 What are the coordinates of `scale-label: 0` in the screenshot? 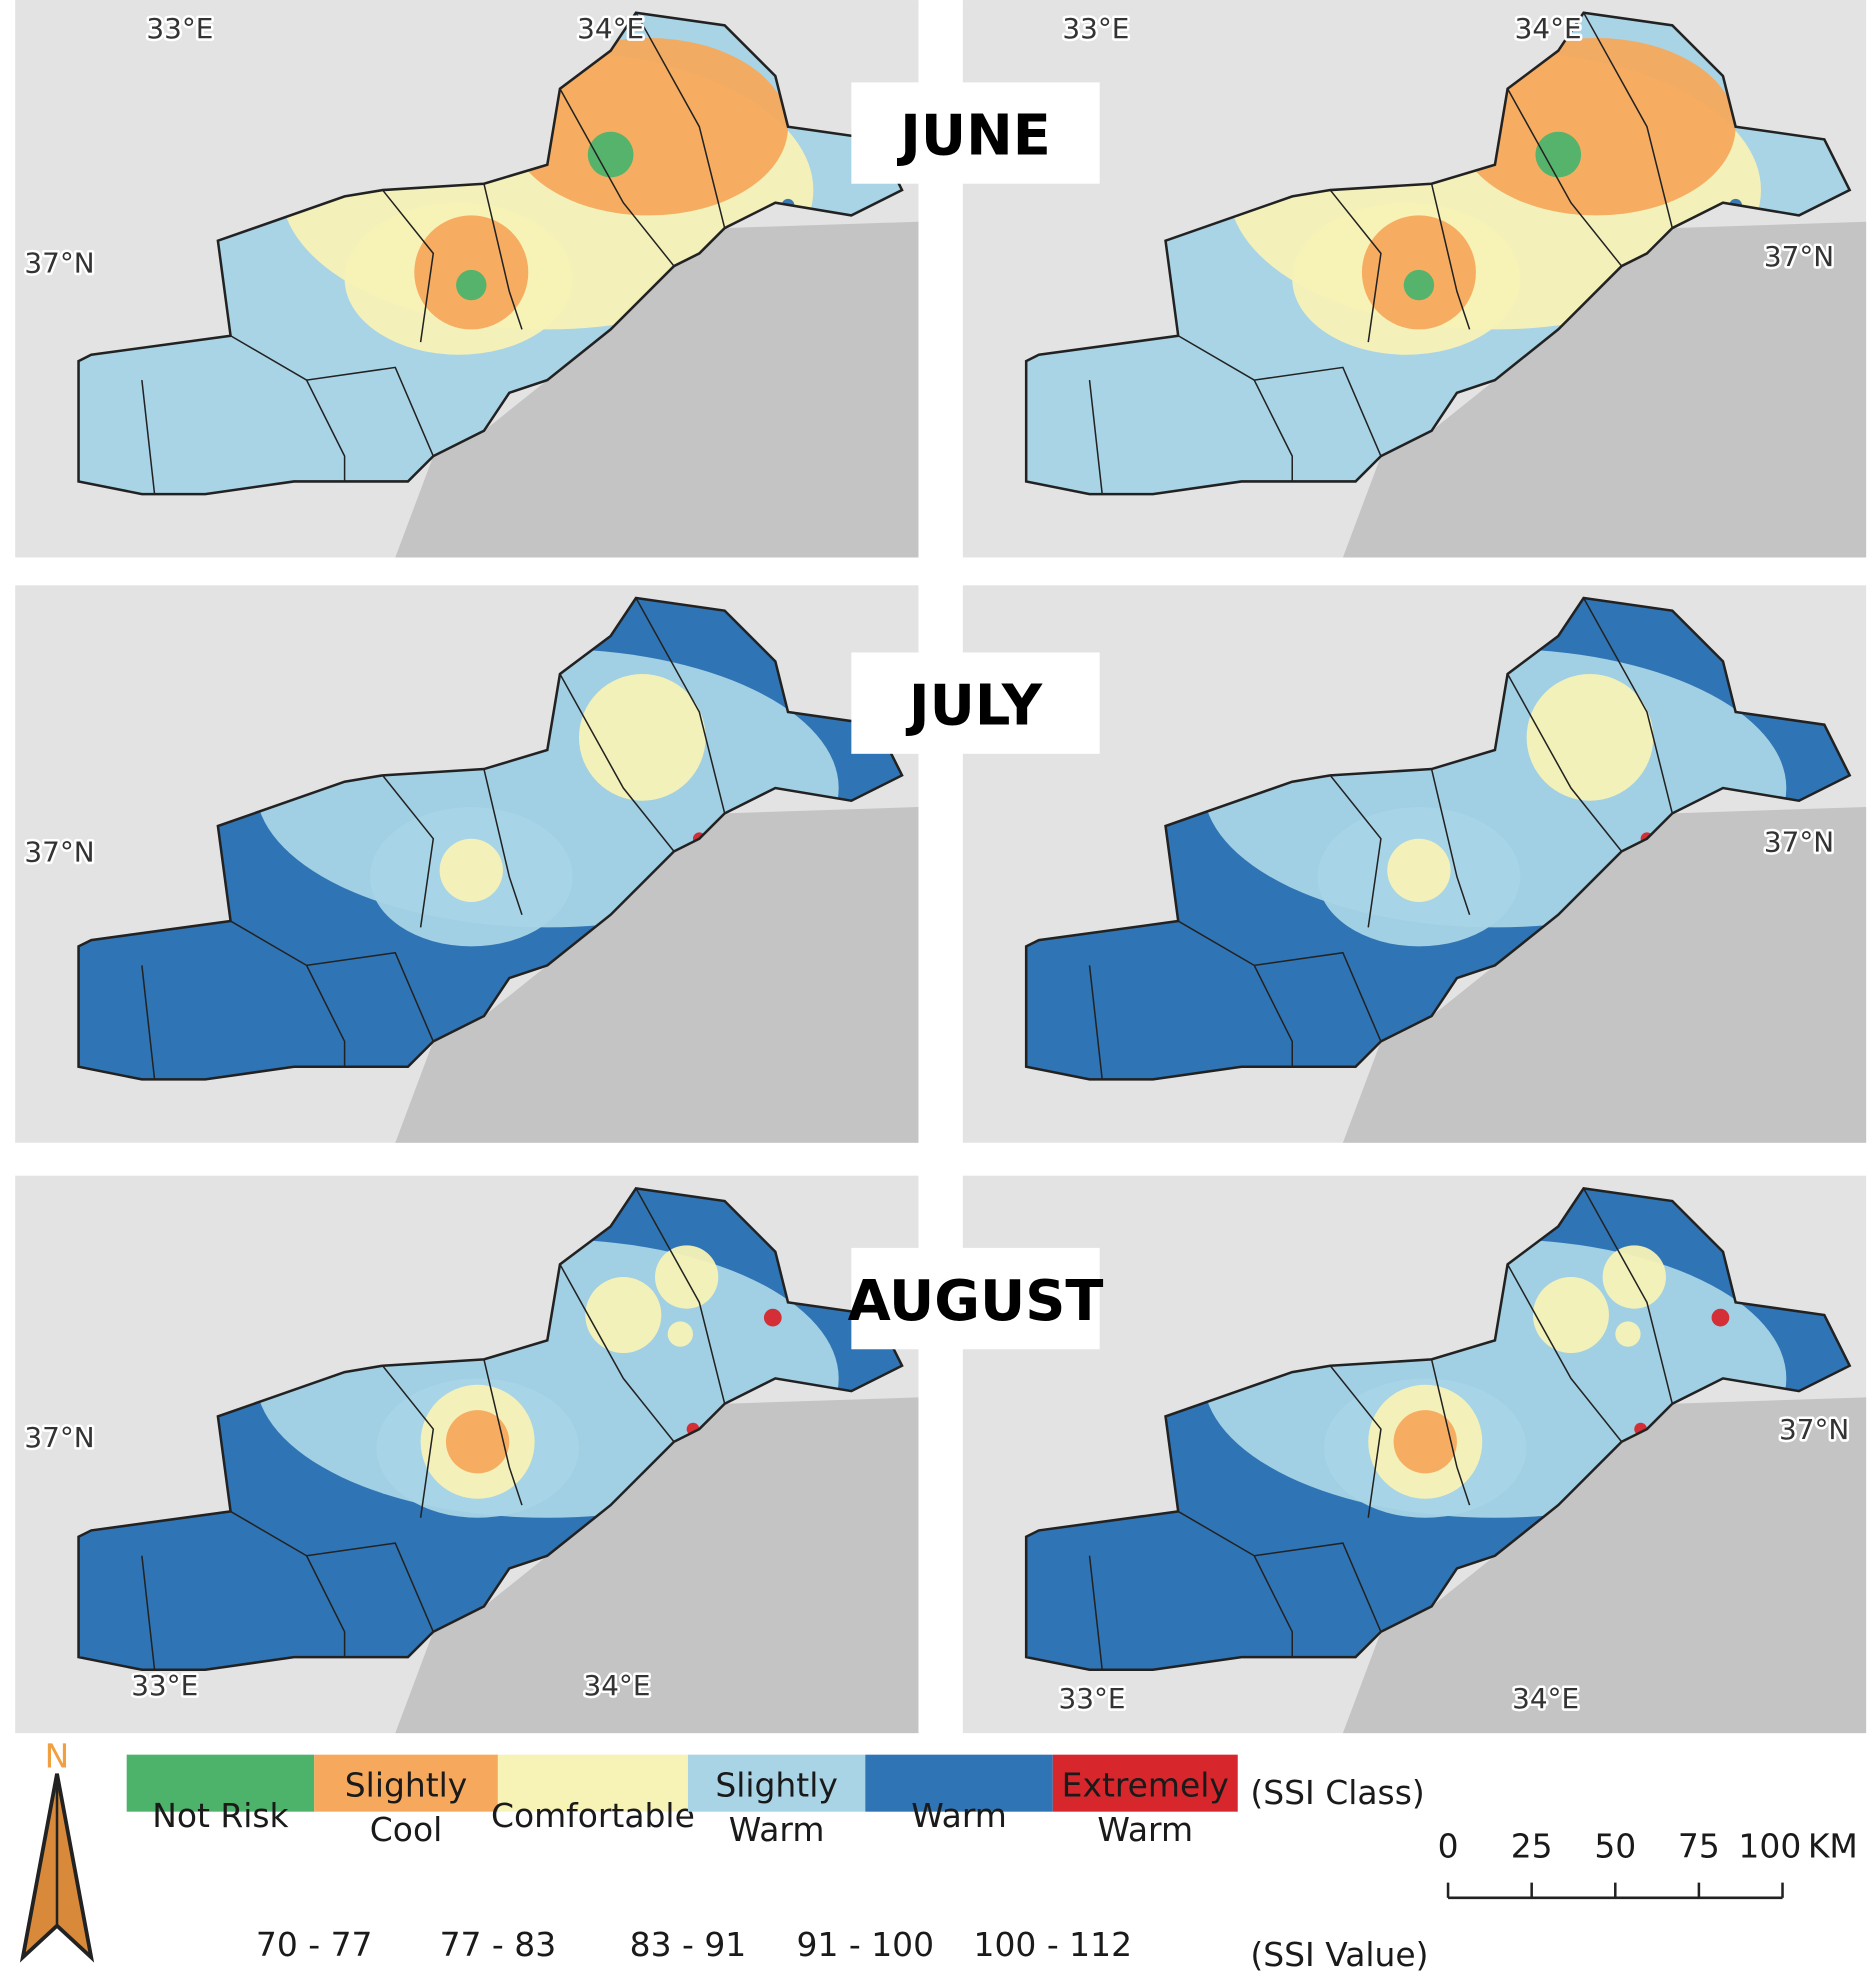 It's located at (1448, 1845).